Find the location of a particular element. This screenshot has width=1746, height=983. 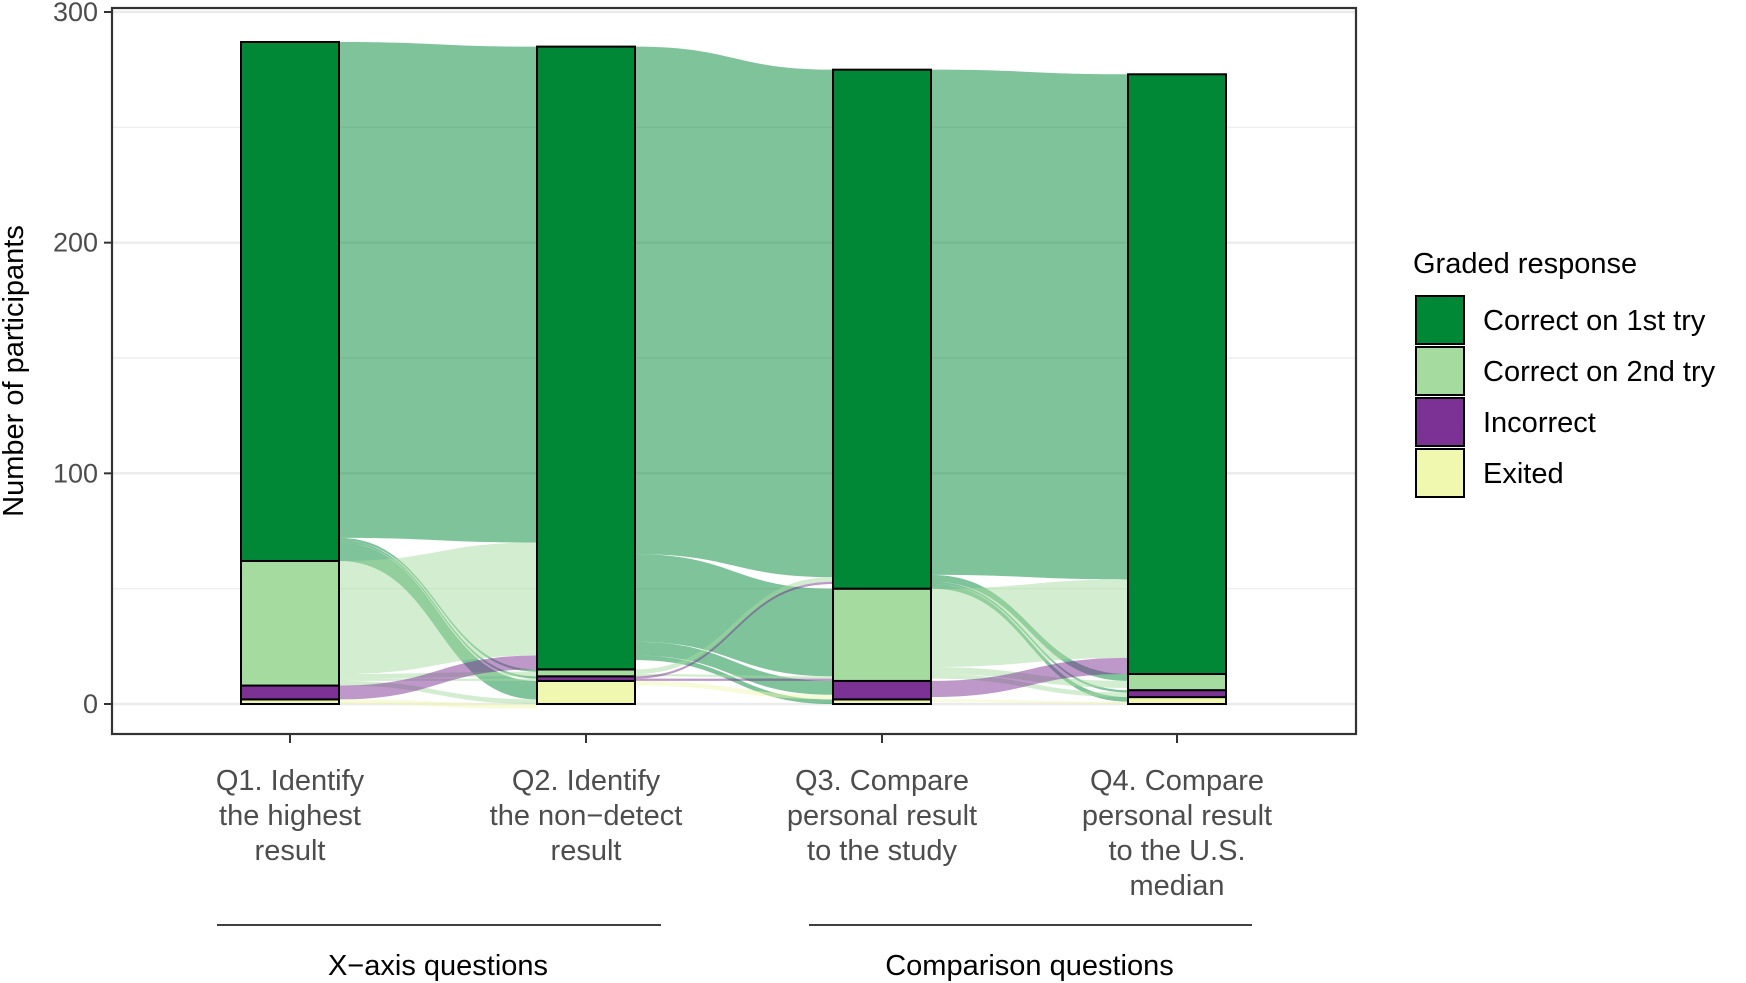

legend-label: Incorrect is located at coordinates (1539, 423).